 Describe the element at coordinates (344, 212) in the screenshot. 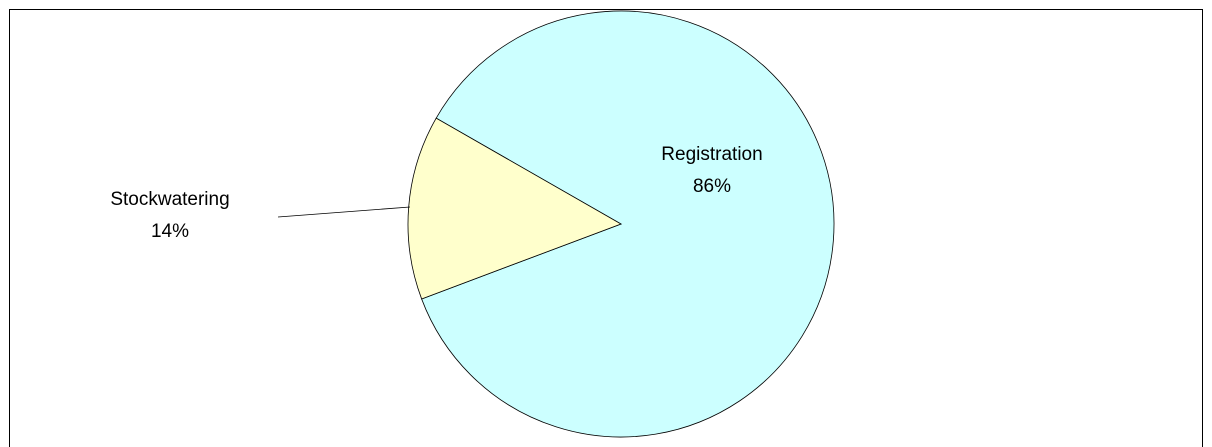

I see `leader-line` at that location.